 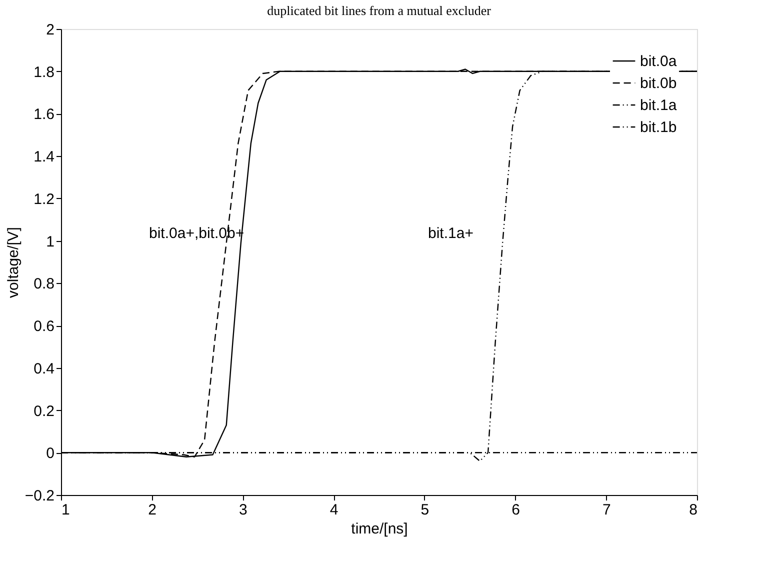 What do you see at coordinates (44, 369) in the screenshot?
I see `y-tick-label: 0.4` at bounding box center [44, 369].